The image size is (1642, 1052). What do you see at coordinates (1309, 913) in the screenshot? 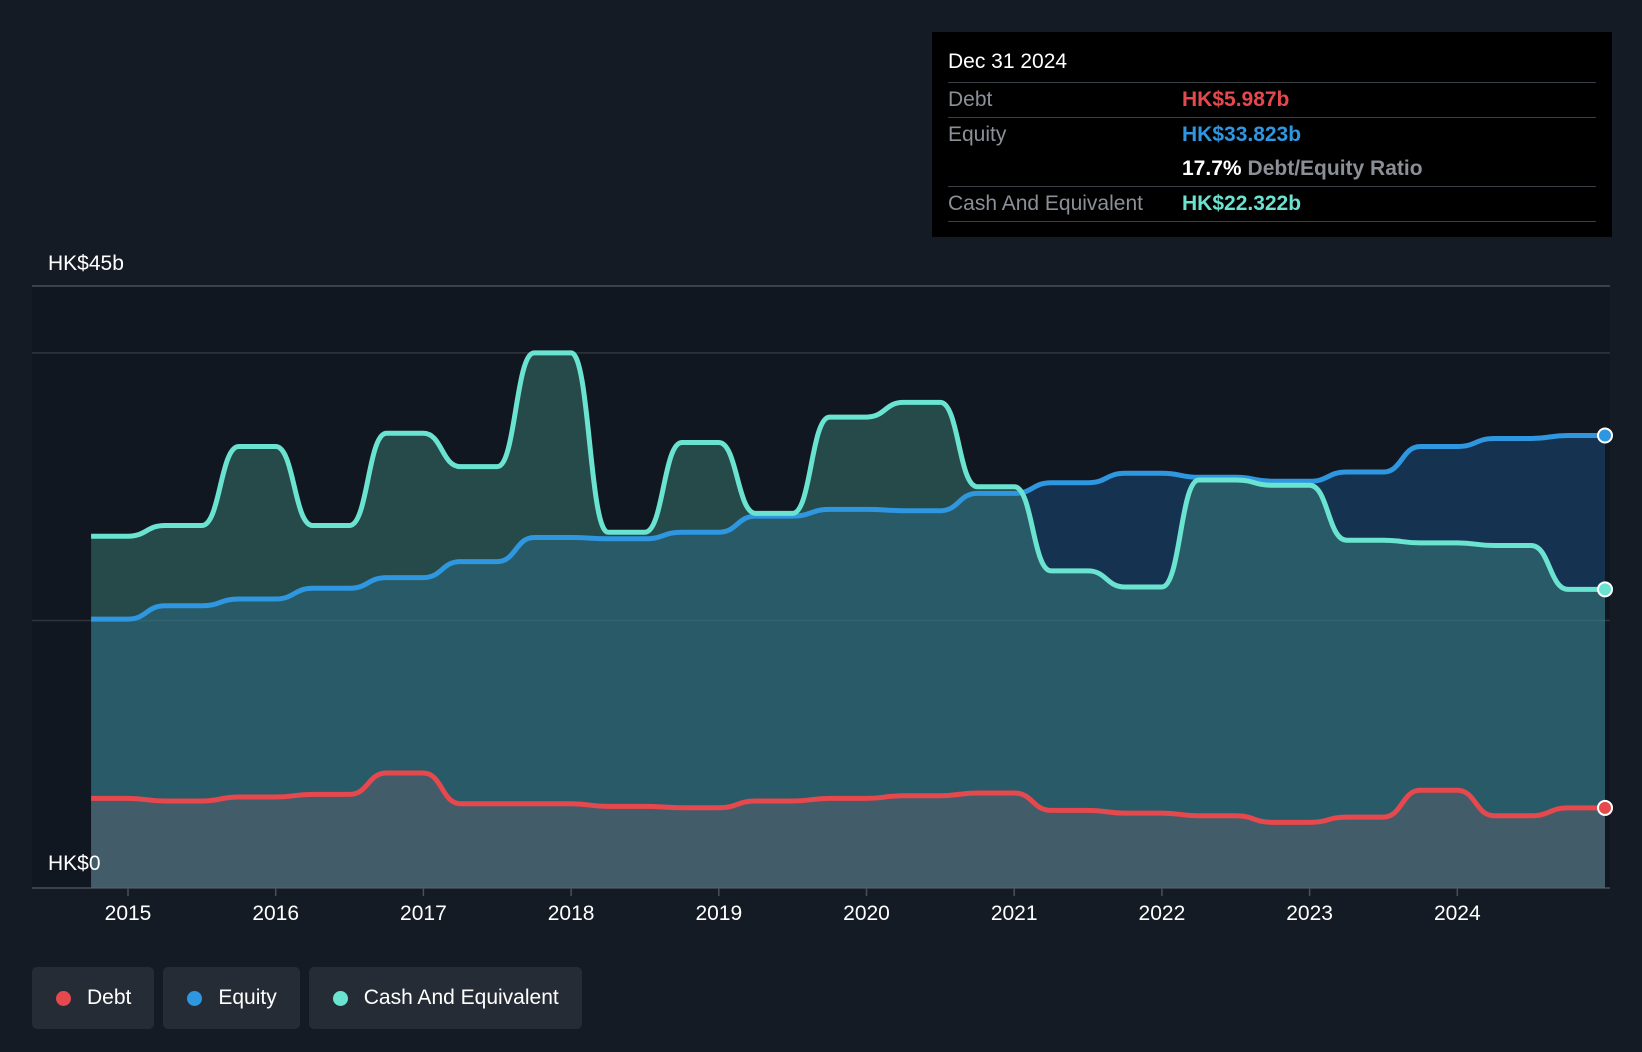
I see `x-tick-label-2023: 2023` at bounding box center [1309, 913].